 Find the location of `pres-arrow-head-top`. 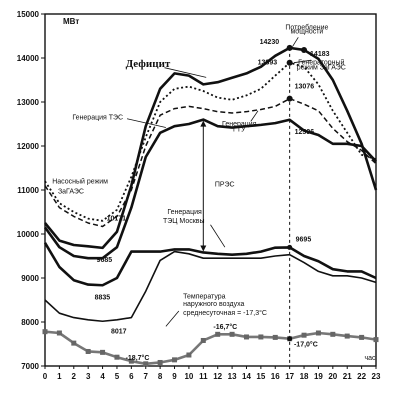

pres-arrow-head-top is located at coordinates (203, 123).